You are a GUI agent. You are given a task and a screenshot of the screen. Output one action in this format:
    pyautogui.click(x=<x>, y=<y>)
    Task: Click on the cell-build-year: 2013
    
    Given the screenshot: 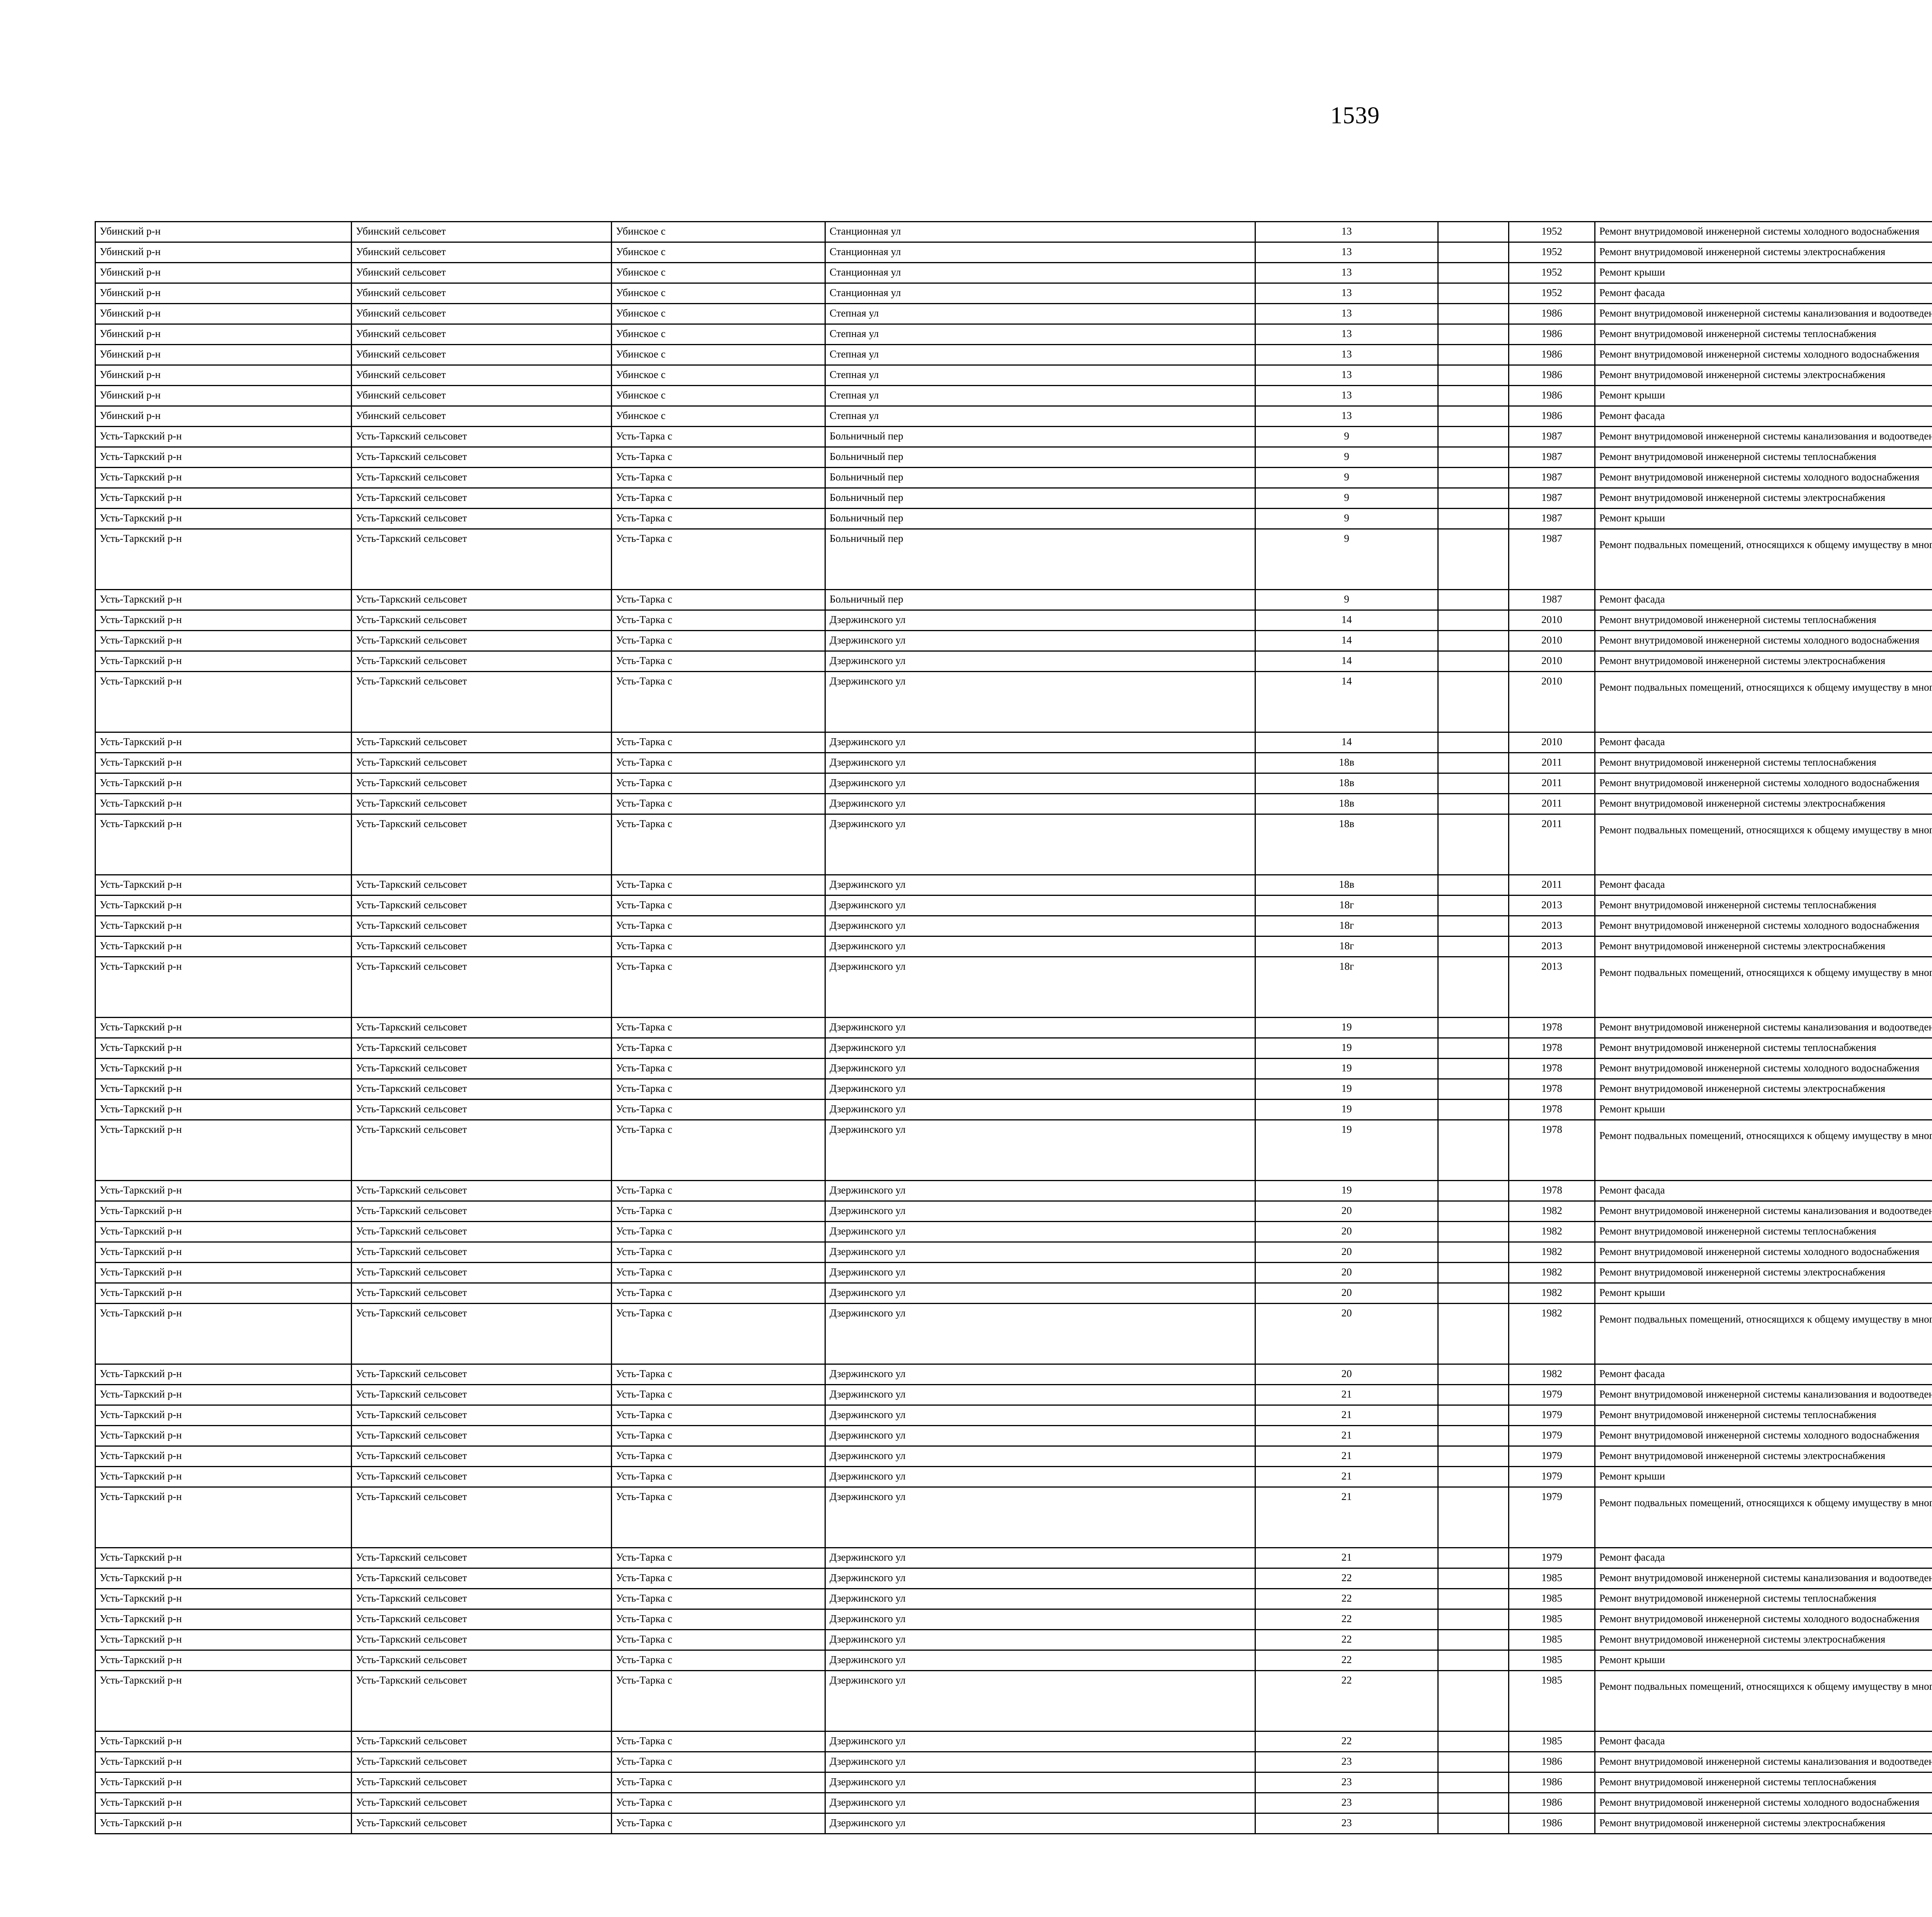 What is the action you would take?
    pyautogui.click(x=1552, y=987)
    